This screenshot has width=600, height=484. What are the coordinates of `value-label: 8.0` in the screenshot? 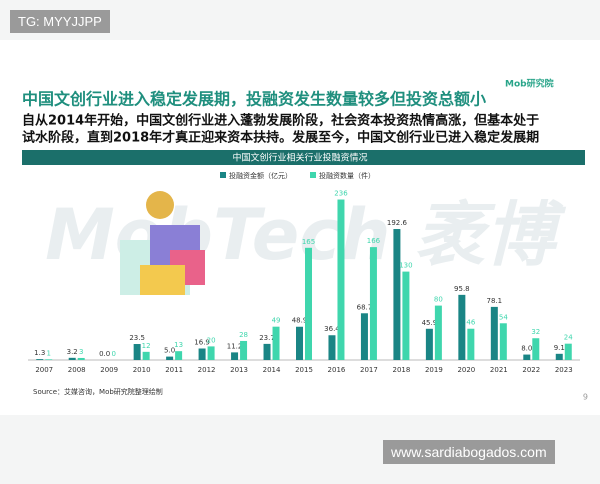 It's located at (526, 349).